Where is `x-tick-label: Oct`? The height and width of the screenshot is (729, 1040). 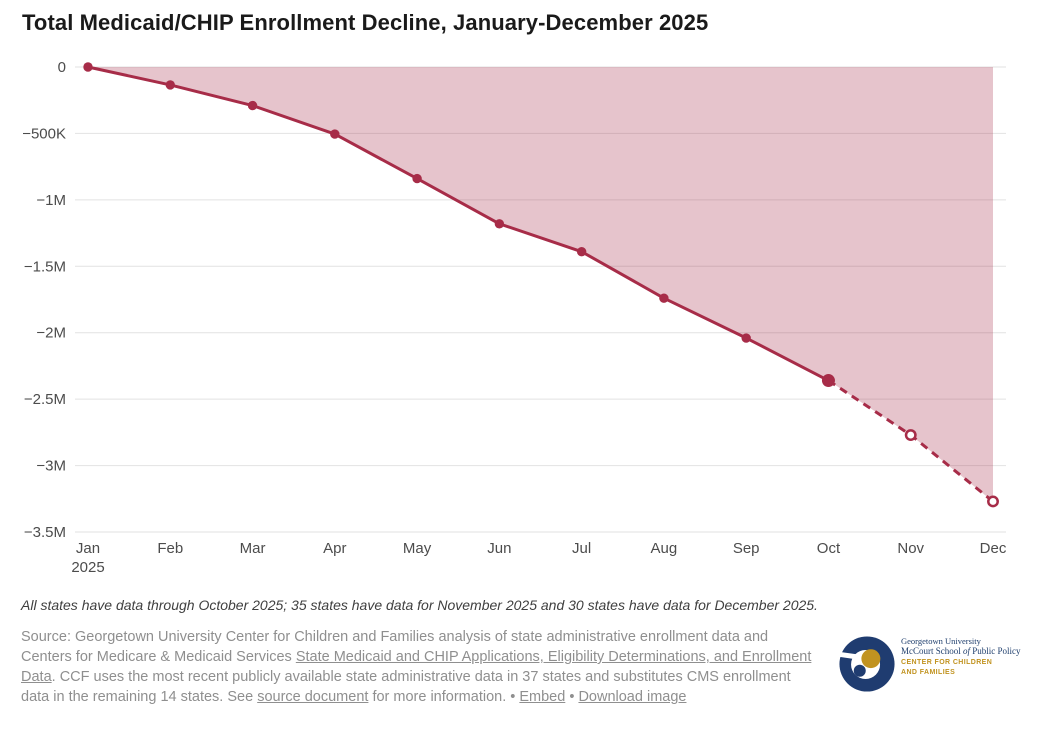
x-tick-label: Oct is located at coordinates (829, 548).